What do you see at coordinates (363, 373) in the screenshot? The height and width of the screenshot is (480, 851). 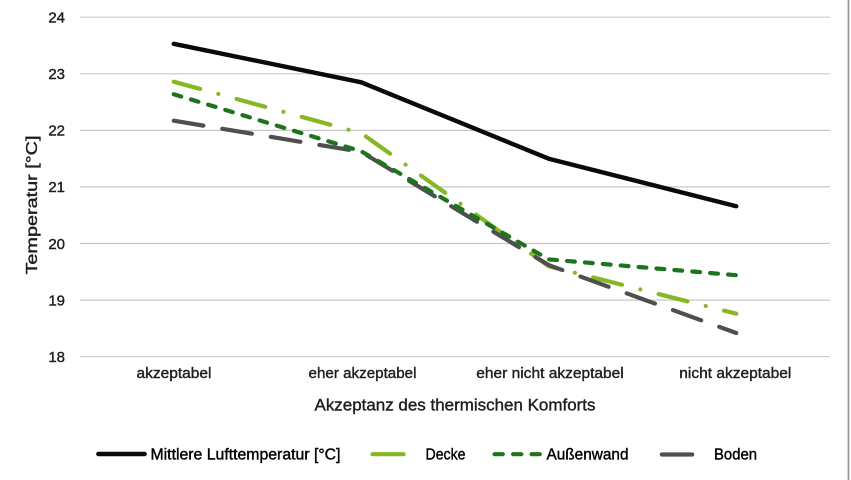 I see `svg-text: eher akzeptabel` at bounding box center [363, 373].